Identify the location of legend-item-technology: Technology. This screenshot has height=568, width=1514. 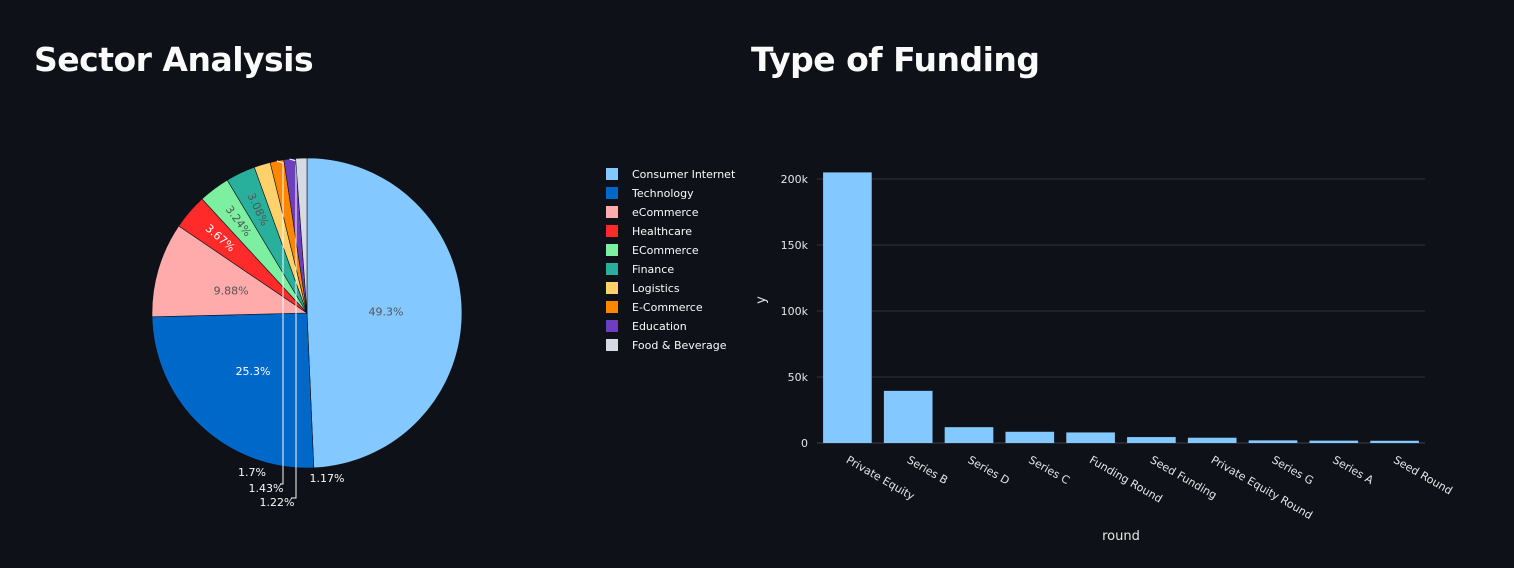
(650, 193).